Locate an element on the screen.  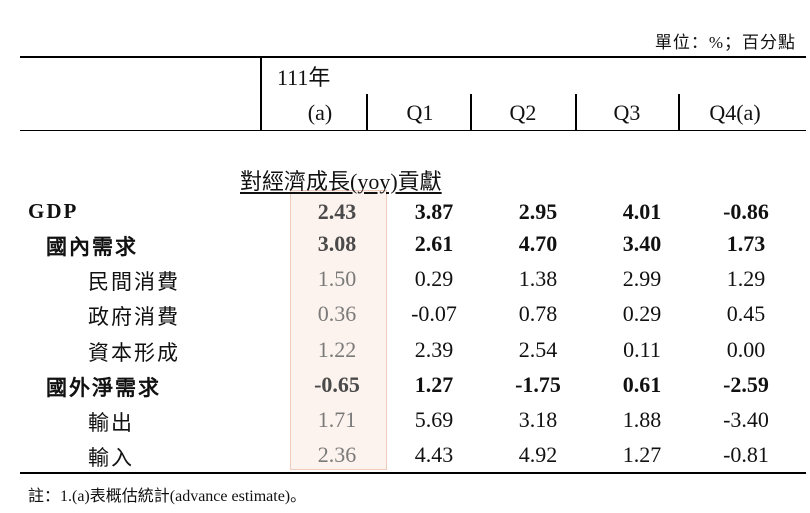
row-label: 政府消費 is located at coordinates (134, 317).